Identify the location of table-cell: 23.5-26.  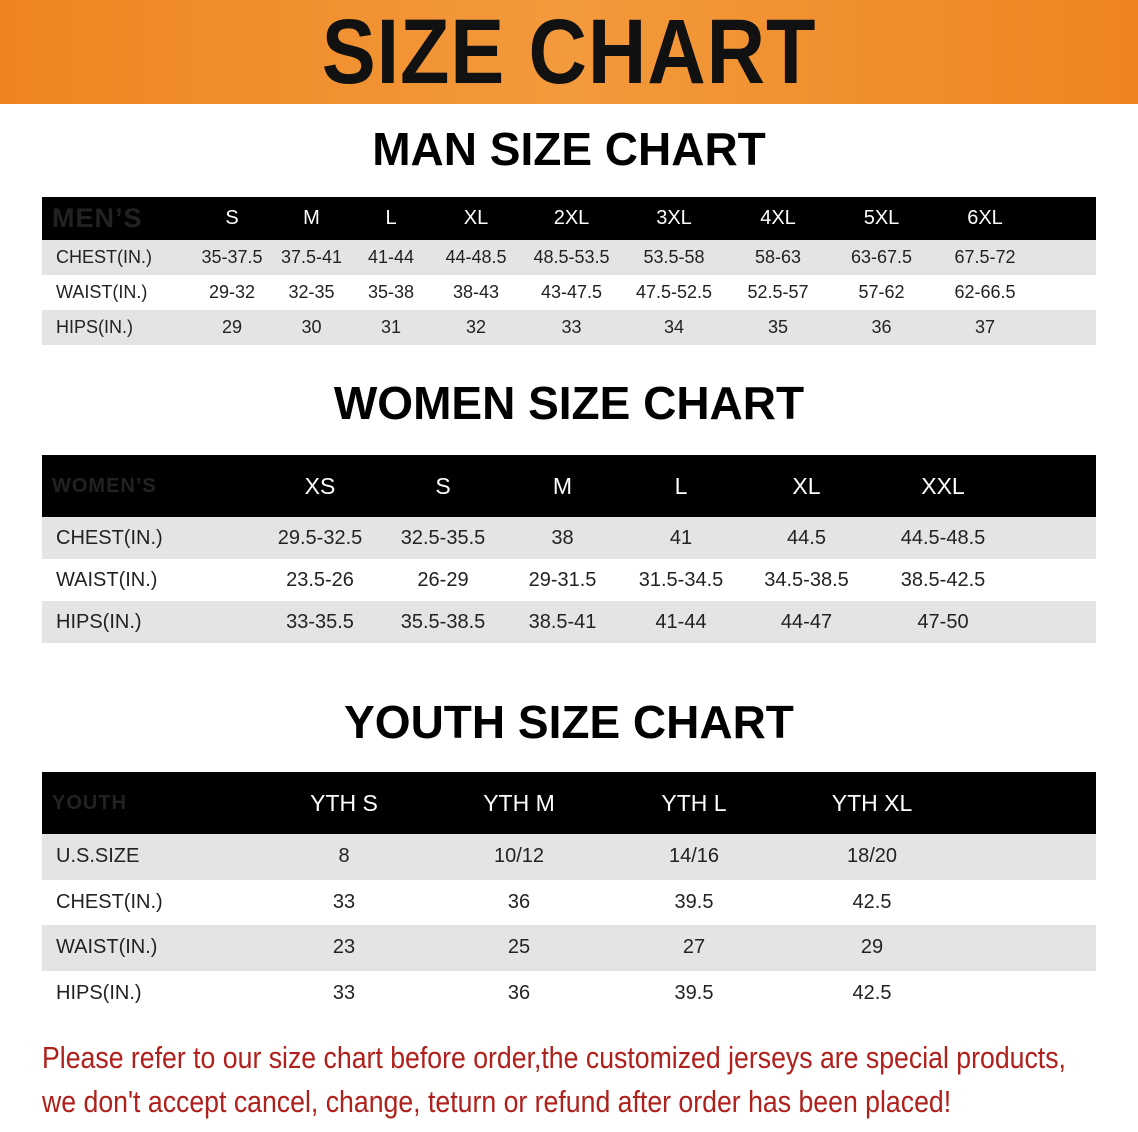
(320, 579).